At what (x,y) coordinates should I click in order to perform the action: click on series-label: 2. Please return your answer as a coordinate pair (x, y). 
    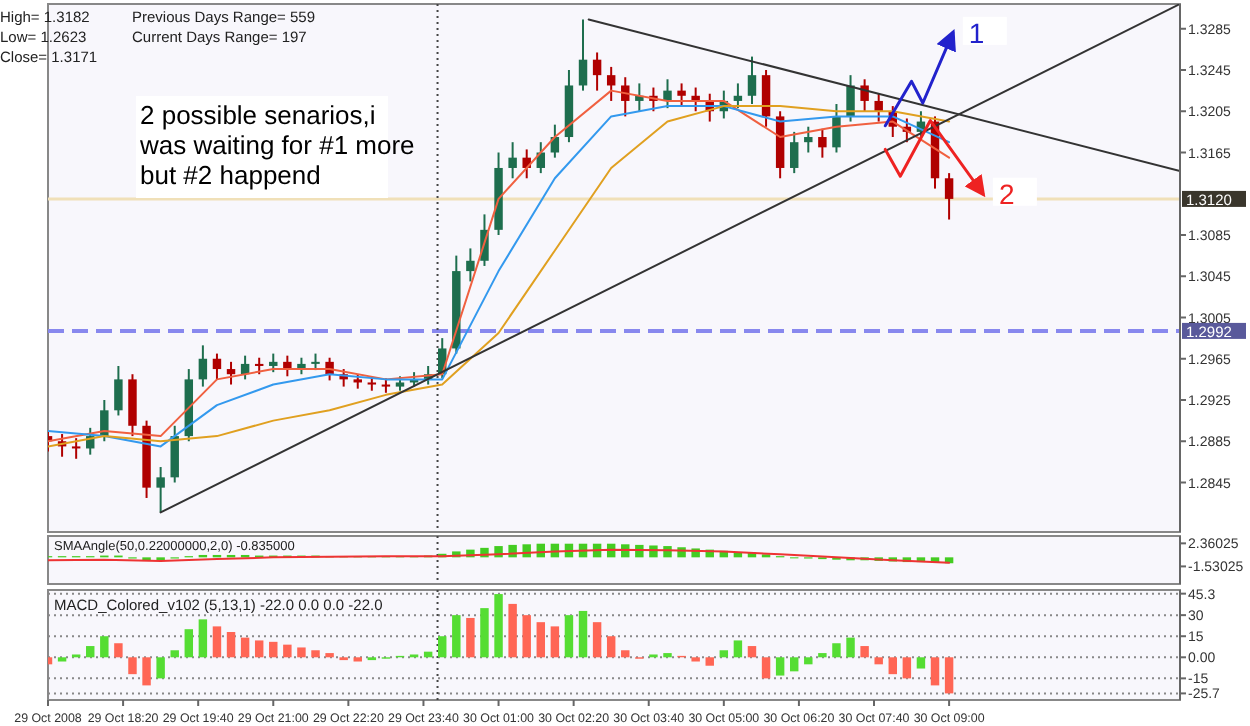
    Looking at the image, I should click on (1006, 193).